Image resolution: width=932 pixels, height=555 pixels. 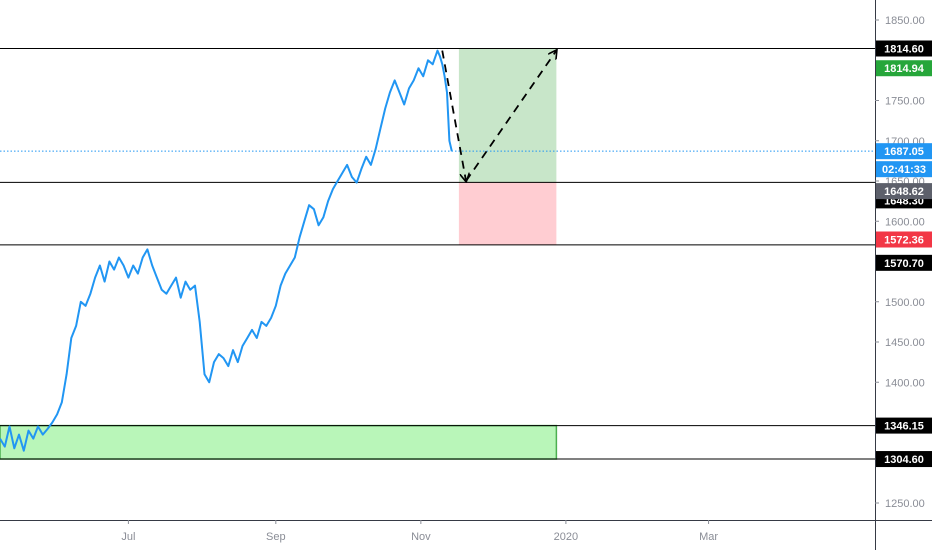 I want to click on price-tag: 1572.36, so click(x=904, y=241).